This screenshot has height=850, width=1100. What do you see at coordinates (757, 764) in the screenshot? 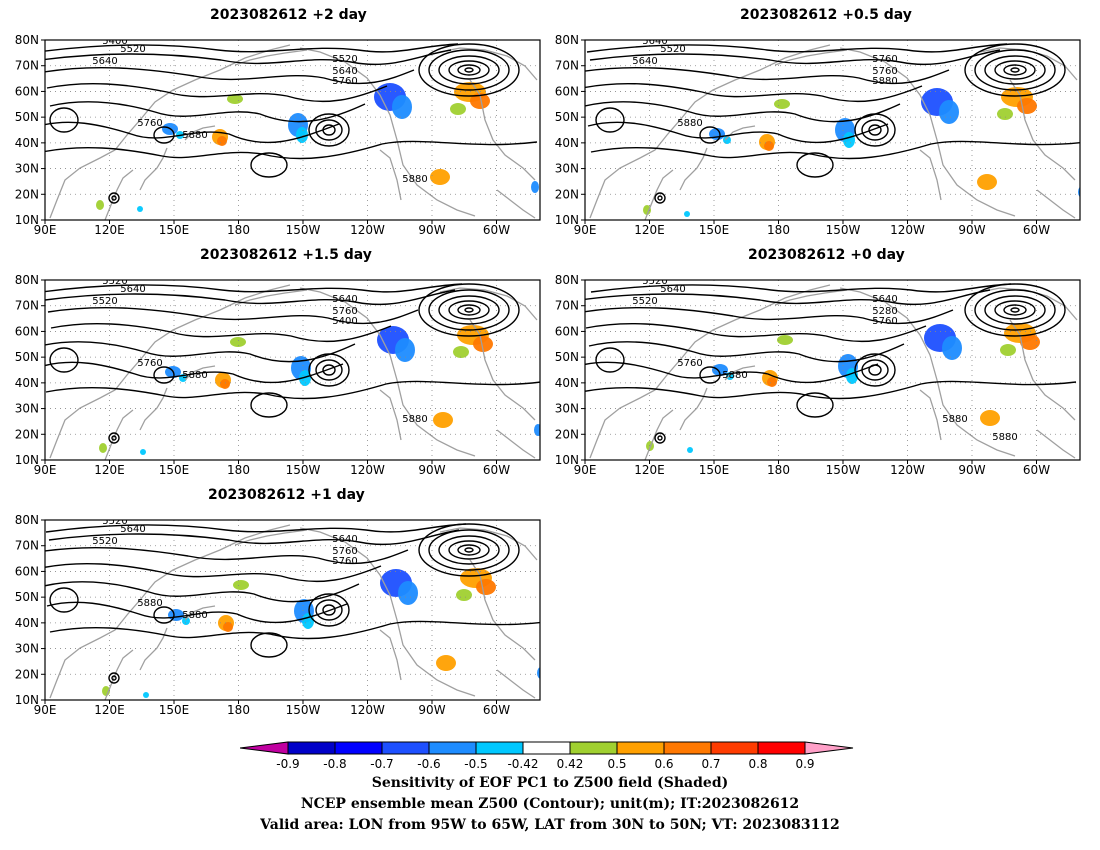
I see `colorbar-label: 0.8` at bounding box center [757, 764].